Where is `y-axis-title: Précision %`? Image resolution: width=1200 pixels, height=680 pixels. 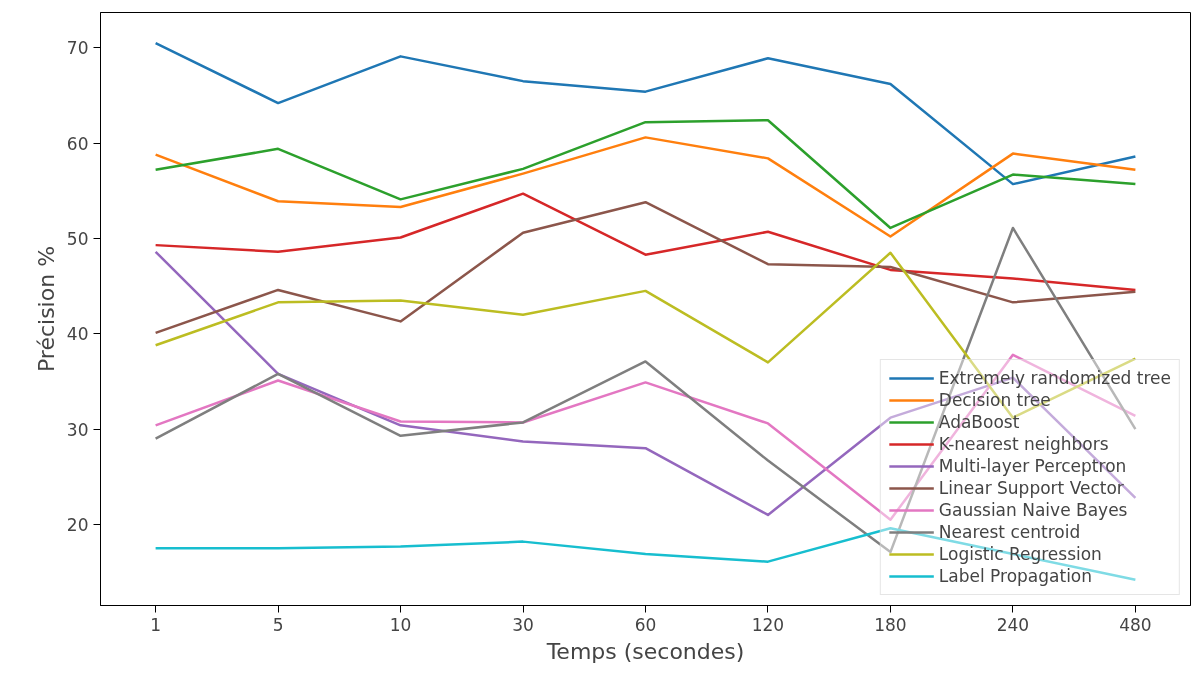
y-axis-title: Précision % is located at coordinates (46, 309).